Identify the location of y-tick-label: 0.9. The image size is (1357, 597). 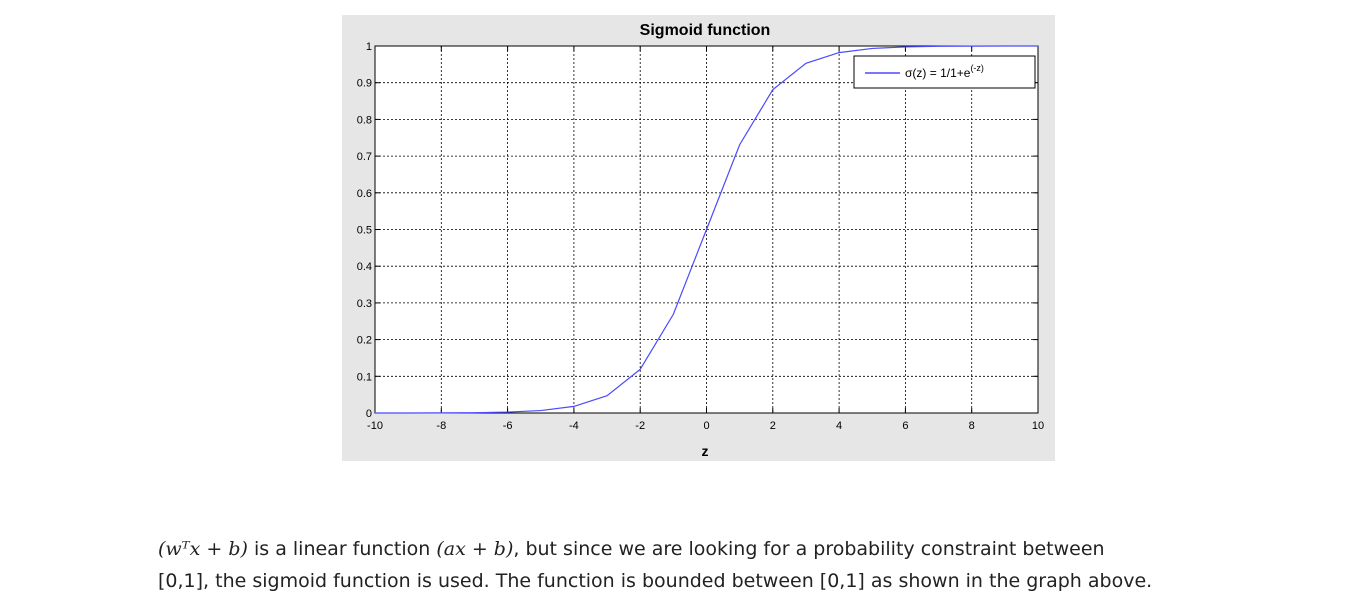
(364, 84).